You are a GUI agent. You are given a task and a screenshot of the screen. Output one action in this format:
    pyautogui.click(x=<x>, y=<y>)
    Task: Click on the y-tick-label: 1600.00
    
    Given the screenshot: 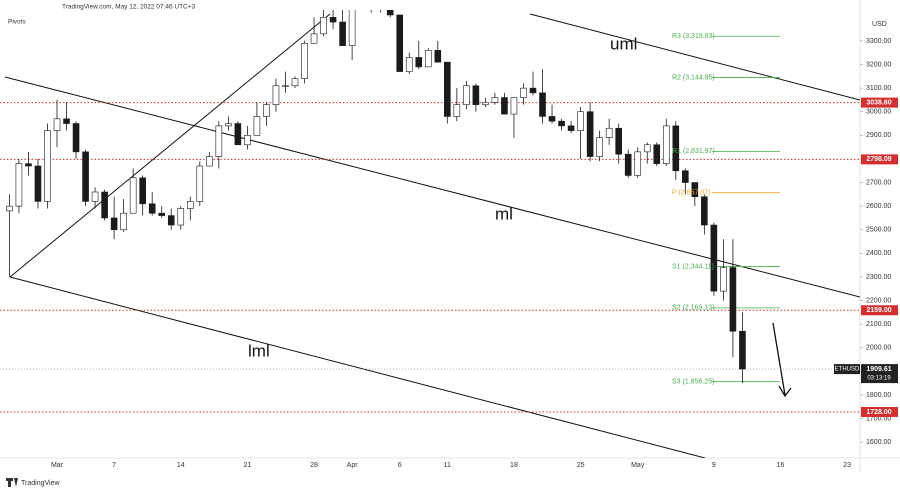 What is the action you would take?
    pyautogui.click(x=878, y=442)
    